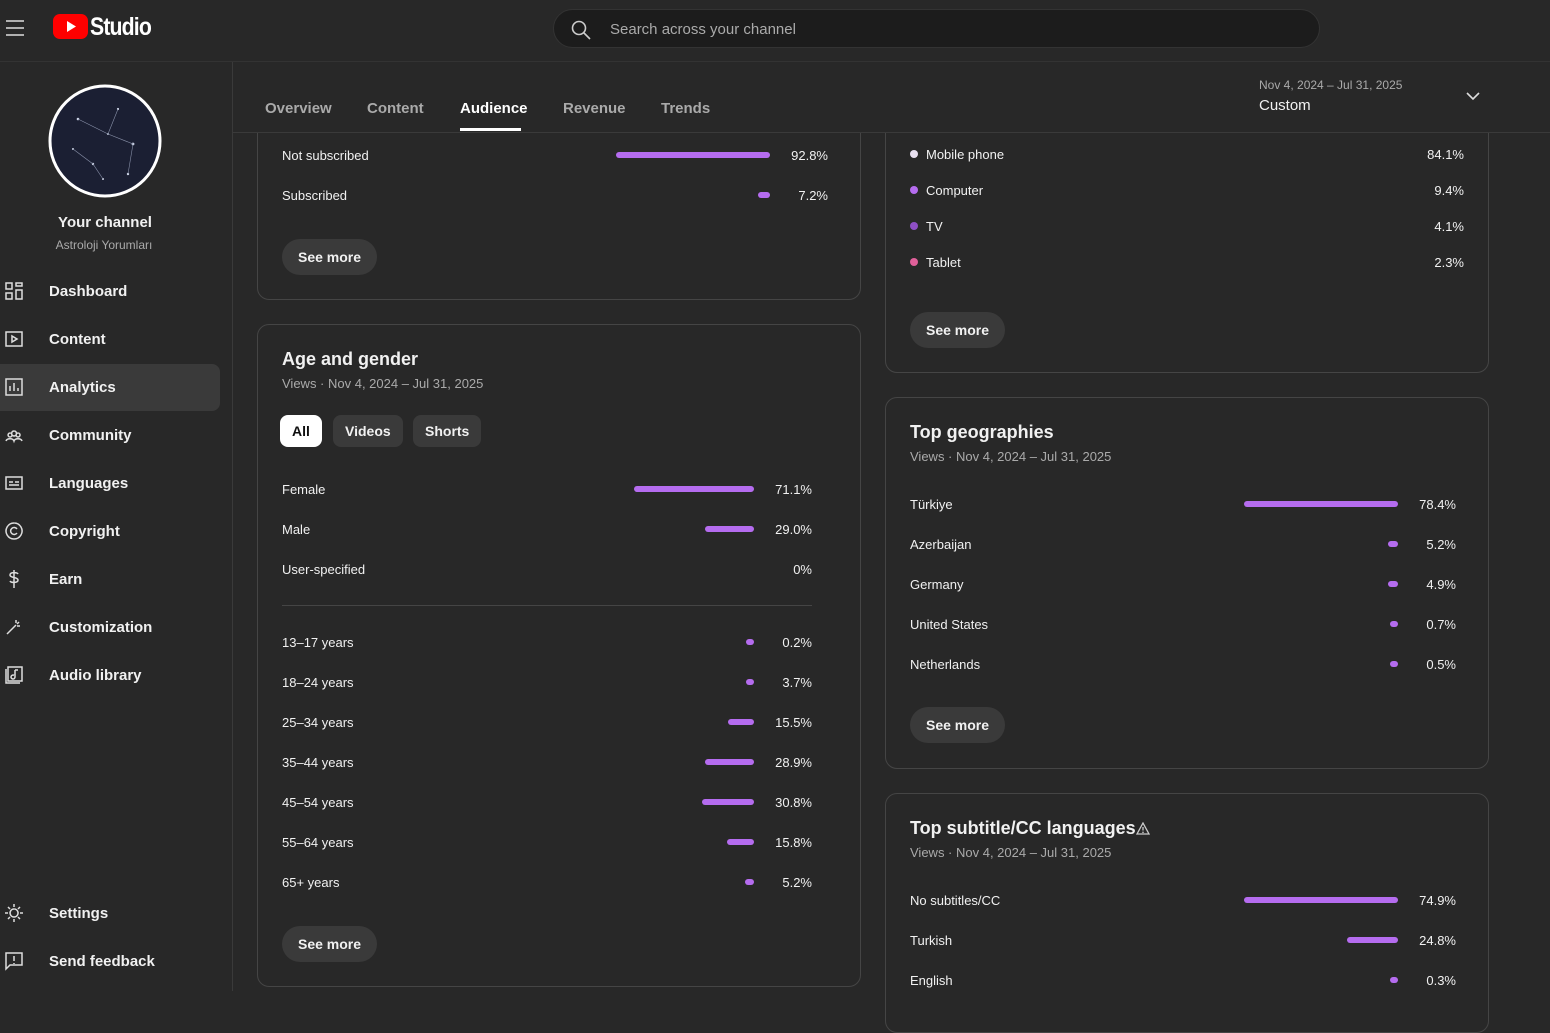 The width and height of the screenshot is (1550, 1033). Describe the element at coordinates (105, 141) in the screenshot. I see `channel-avatar` at that location.